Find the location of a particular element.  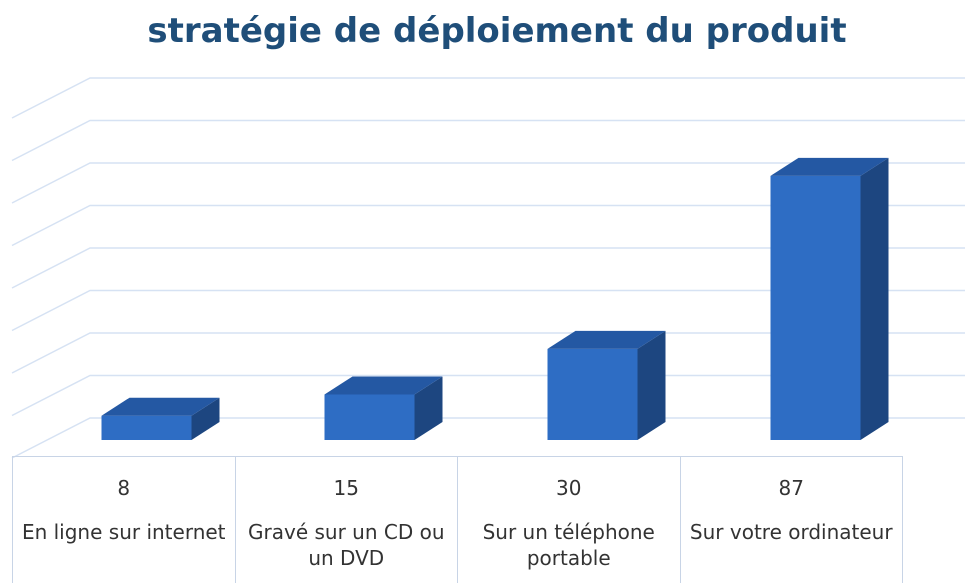

value-label: 87 is located at coordinates (791, 487).